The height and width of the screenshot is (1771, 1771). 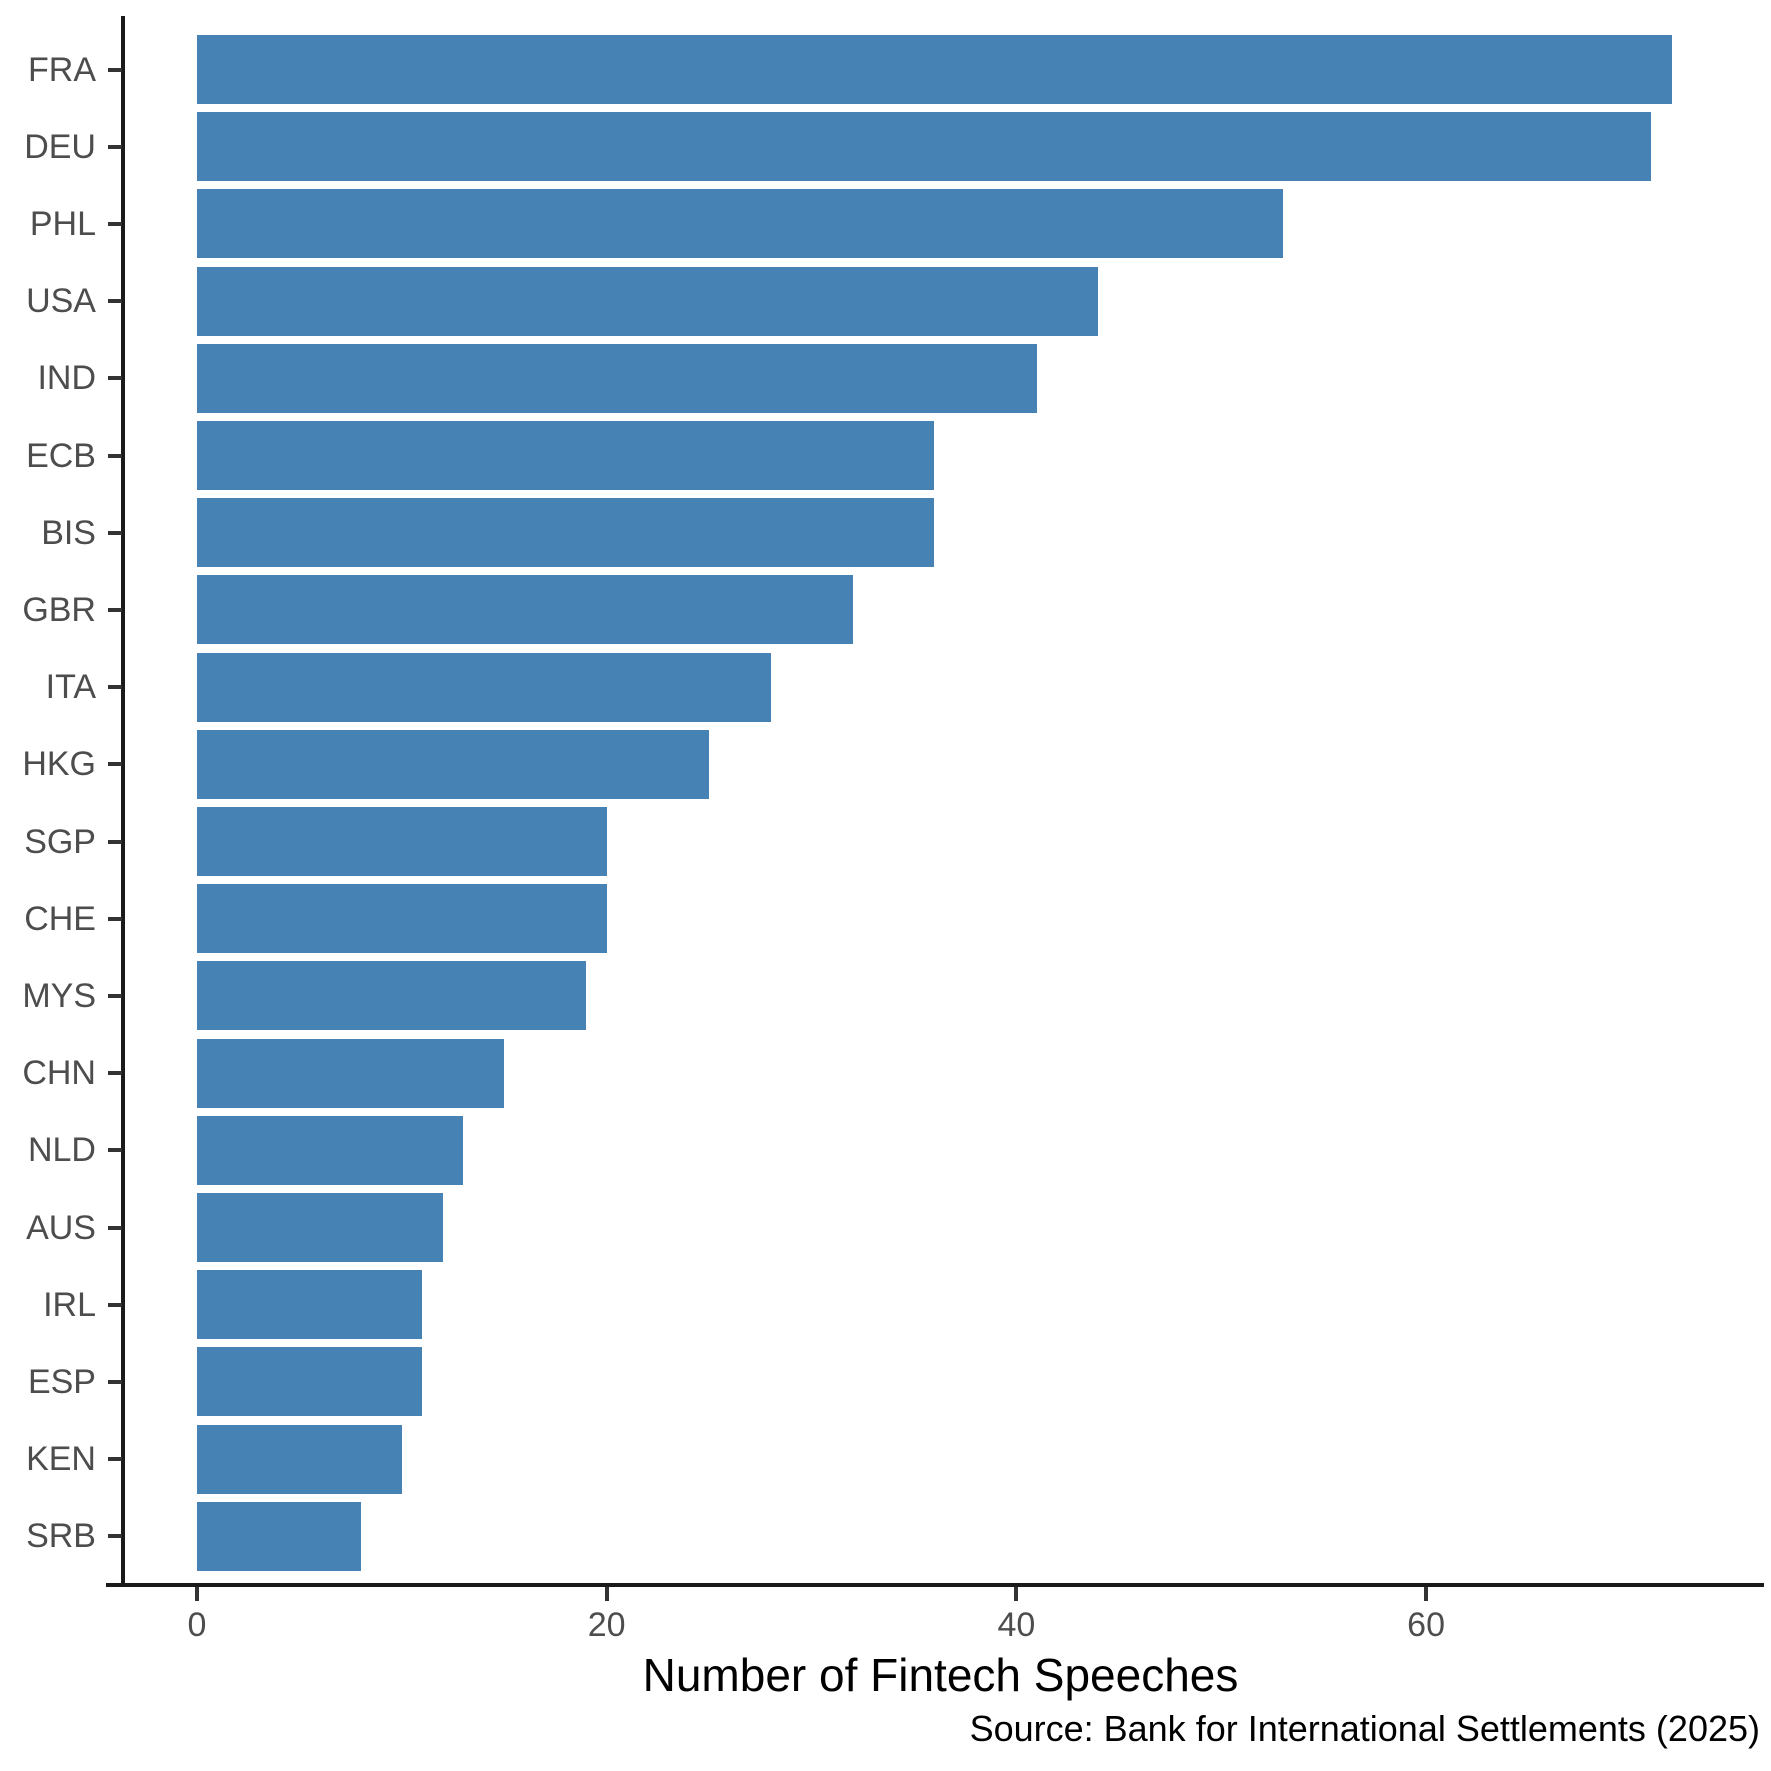 I want to click on bar-fra, so click(x=934, y=69).